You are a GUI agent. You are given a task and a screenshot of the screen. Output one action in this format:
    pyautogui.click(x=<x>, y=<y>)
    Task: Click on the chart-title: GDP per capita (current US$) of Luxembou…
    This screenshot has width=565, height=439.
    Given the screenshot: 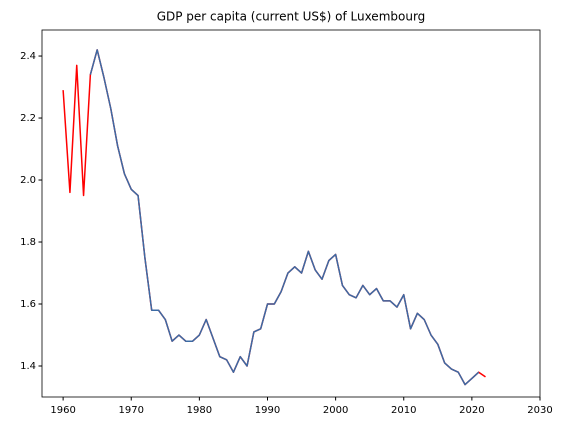 What is the action you would take?
    pyautogui.click(x=291, y=17)
    